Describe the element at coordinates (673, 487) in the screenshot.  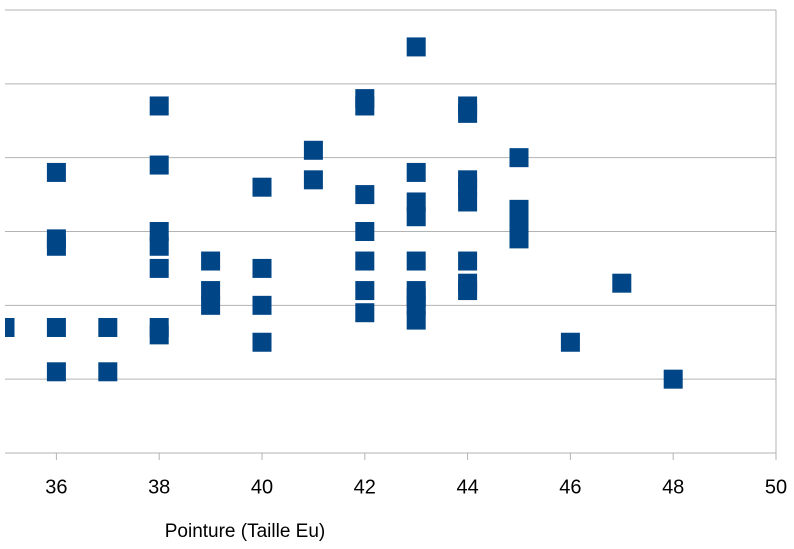
I see `x-tick-label: 48` at that location.